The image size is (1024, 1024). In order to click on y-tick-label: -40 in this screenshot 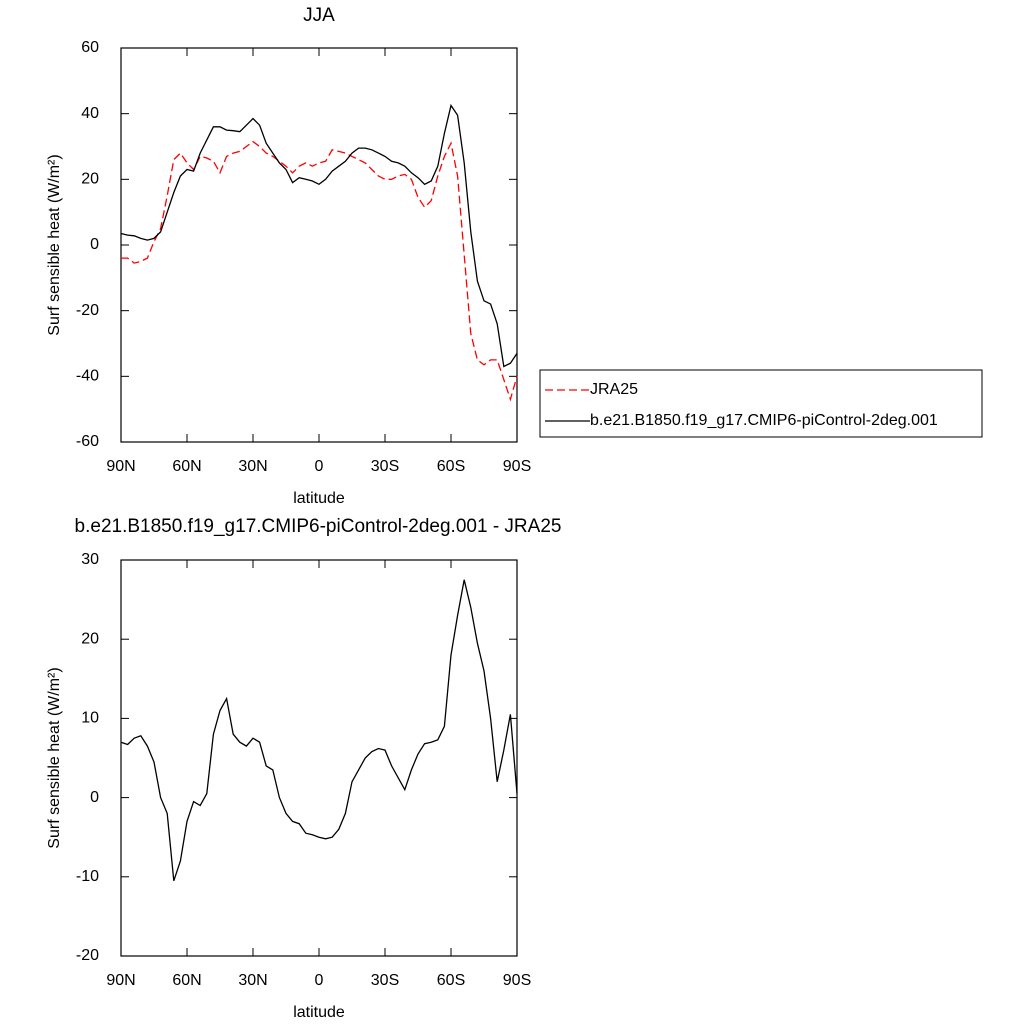, I will do `click(87, 376)`.